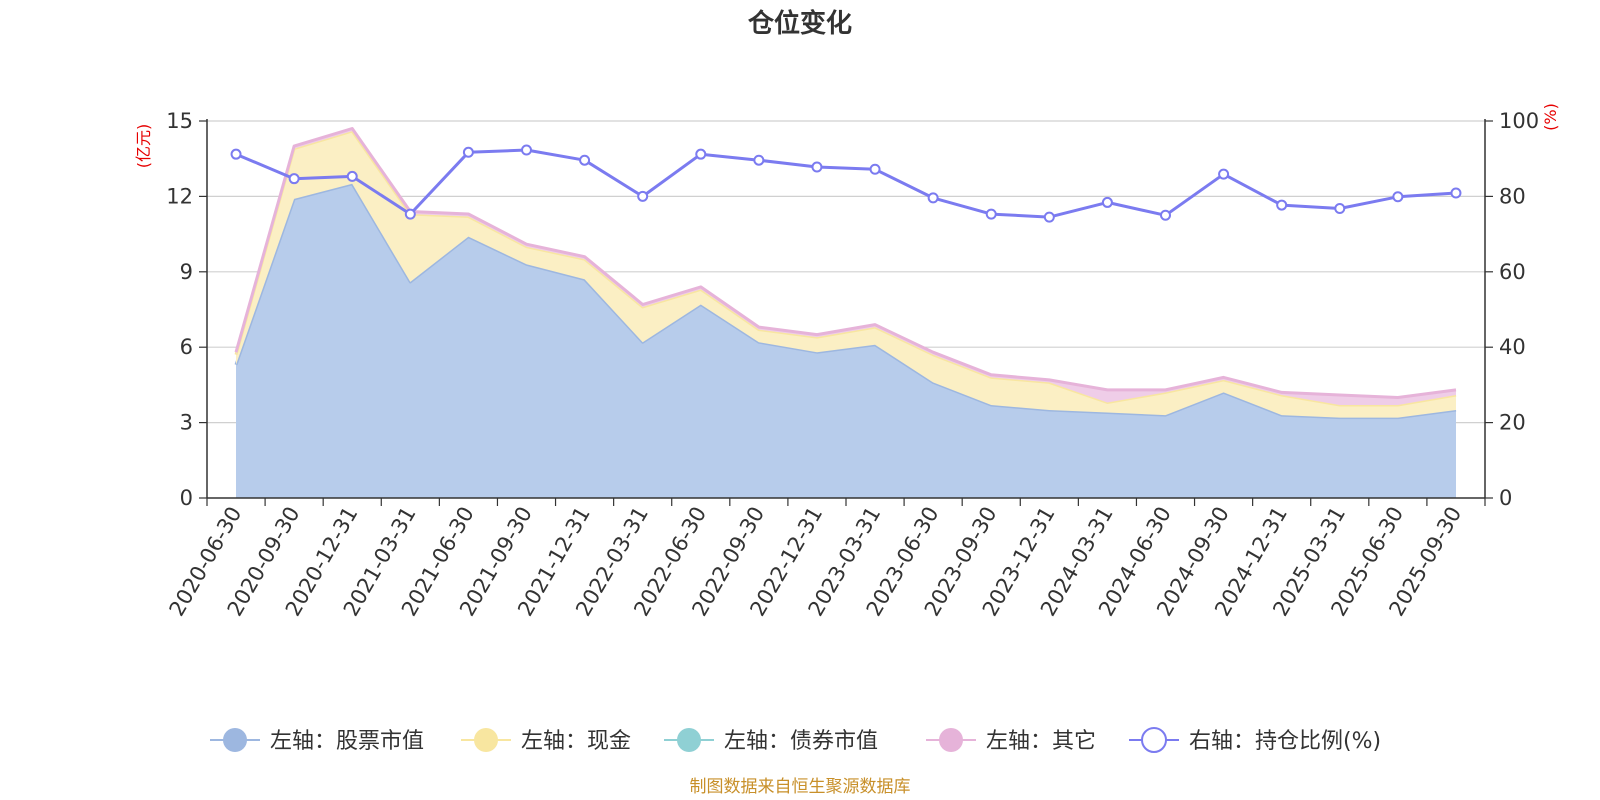 The image size is (1600, 800). What do you see at coordinates (1519, 121) in the screenshot?
I see `right-tick-label: 100` at bounding box center [1519, 121].